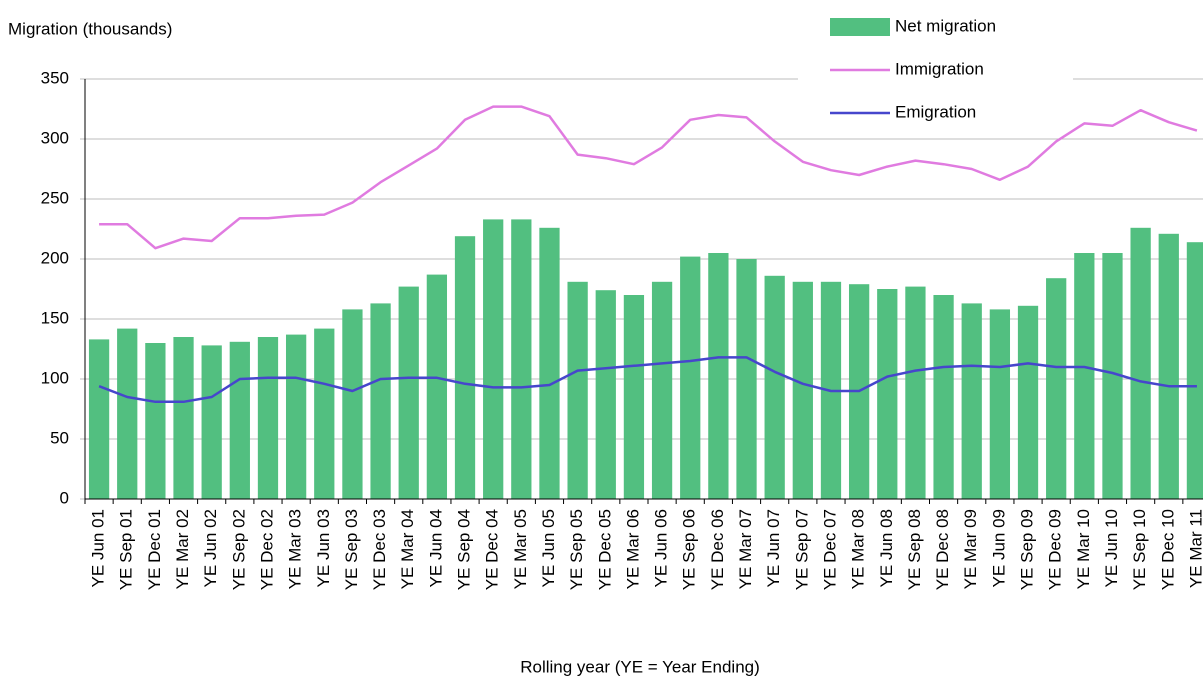 The height and width of the screenshot is (681, 1203). Describe the element at coordinates (435, 548) in the screenshot. I see `x-tick-label: YE Jun 04` at that location.